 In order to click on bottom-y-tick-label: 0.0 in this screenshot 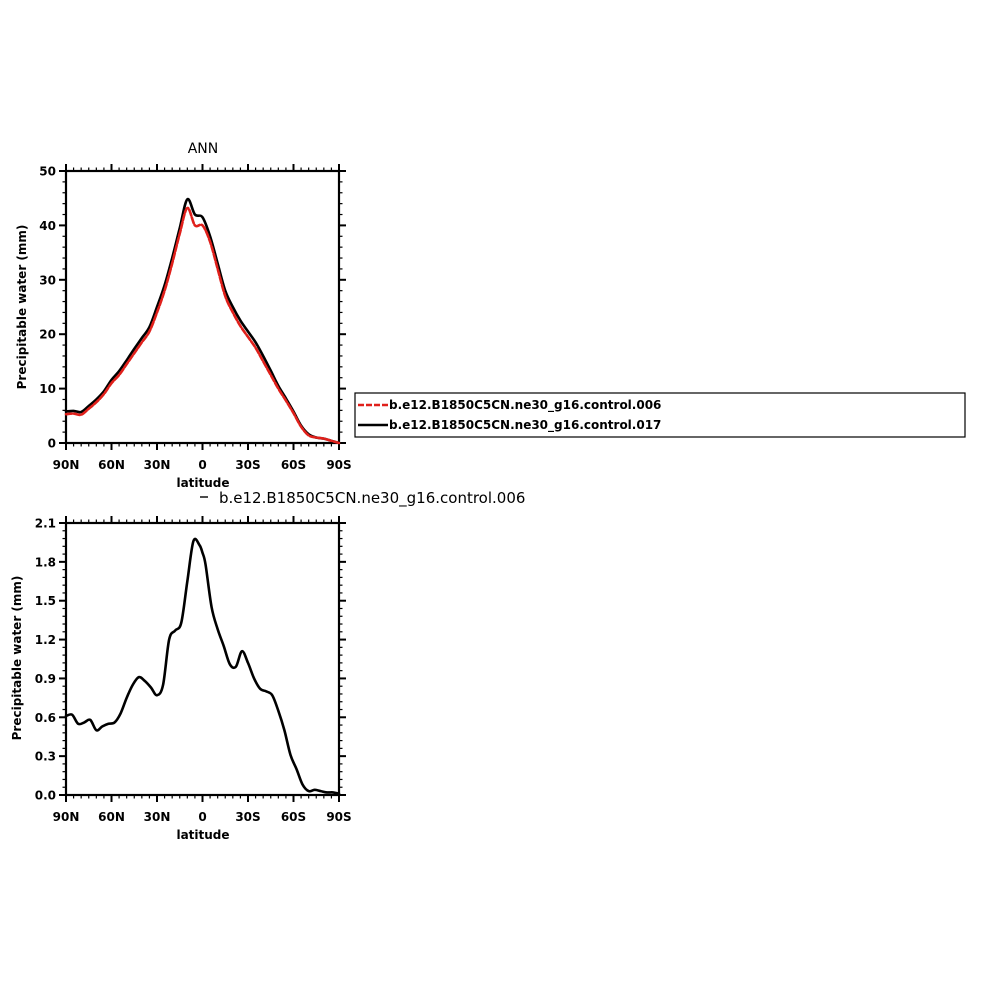, I will do `click(45, 796)`.